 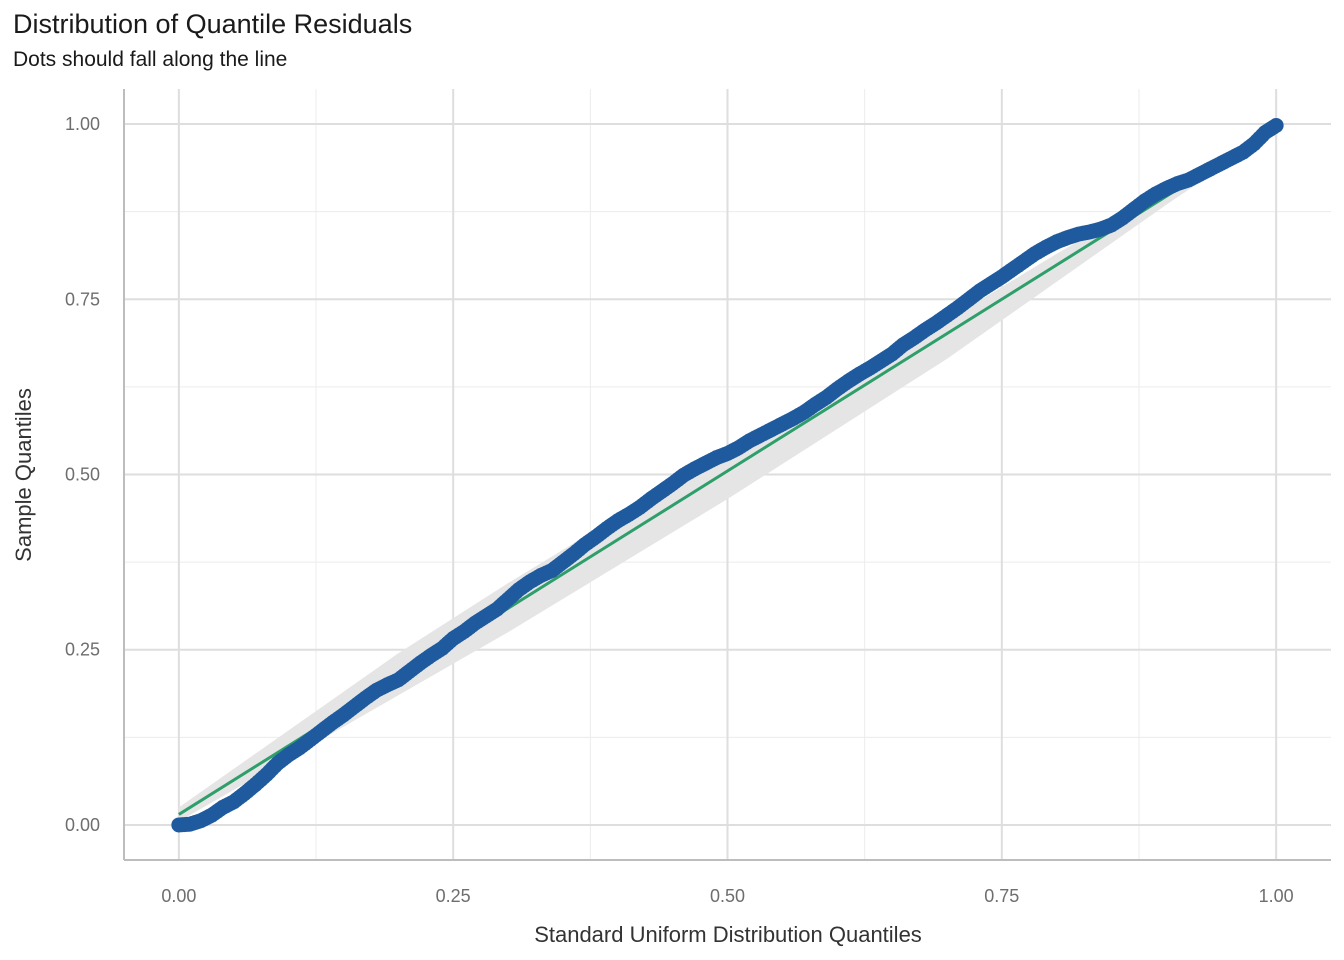 I want to click on x-axis-title: Standard Uniform Distribution Quantiles, so click(x=728, y=934).